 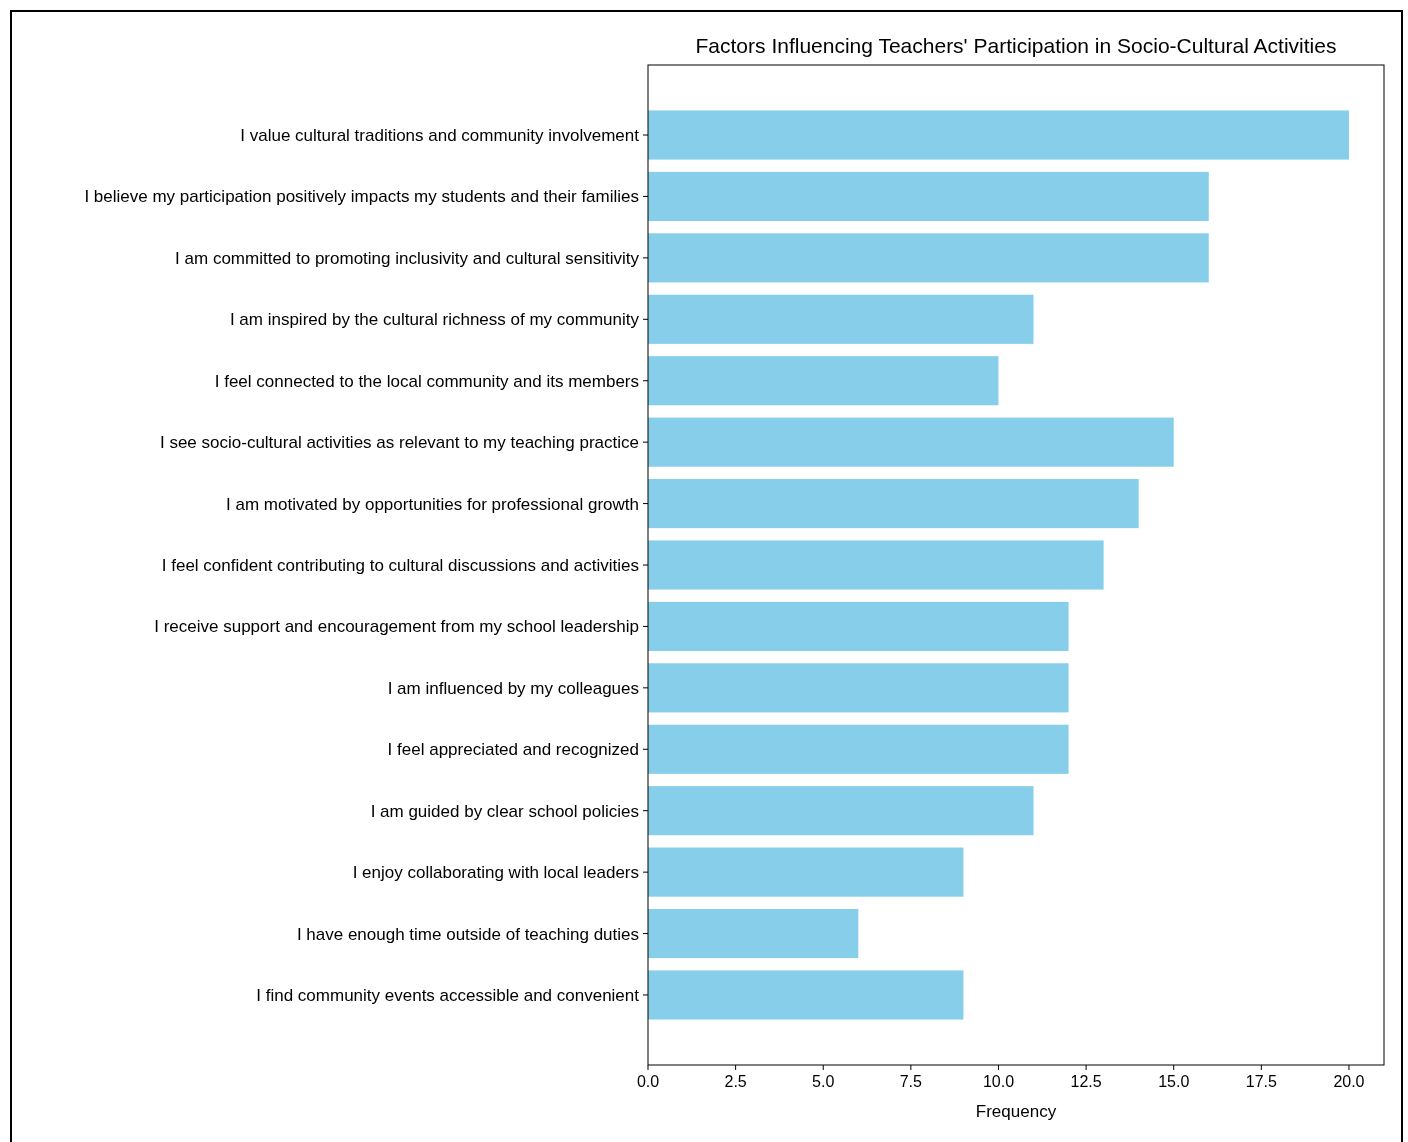 What do you see at coordinates (823, 1081) in the screenshot?
I see `x-tick-label: 5.0` at bounding box center [823, 1081].